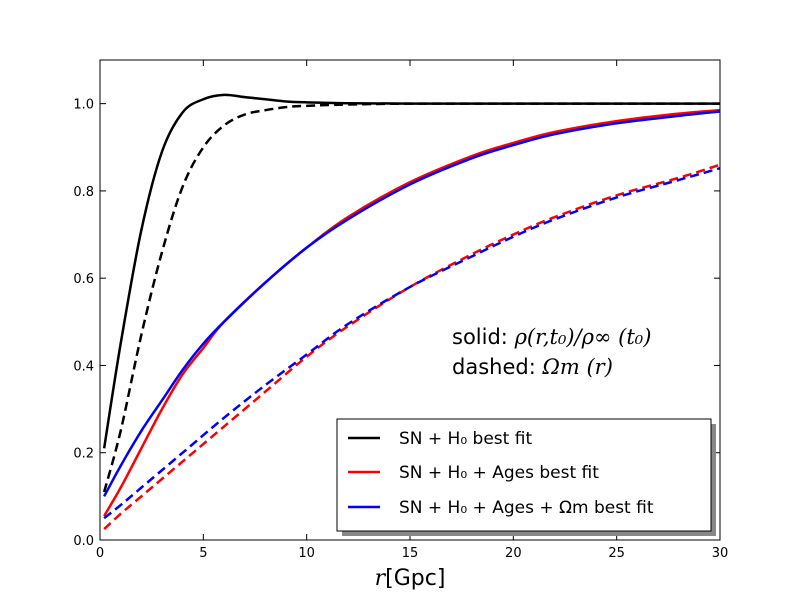  I want to click on x-tick-label-1: 5, so click(203, 553).